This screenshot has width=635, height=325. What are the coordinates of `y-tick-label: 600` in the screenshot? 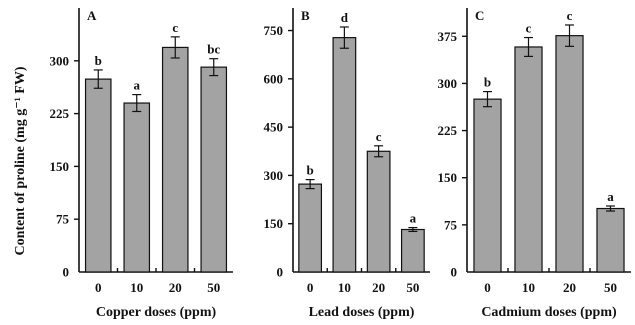 It's located at (274, 78).